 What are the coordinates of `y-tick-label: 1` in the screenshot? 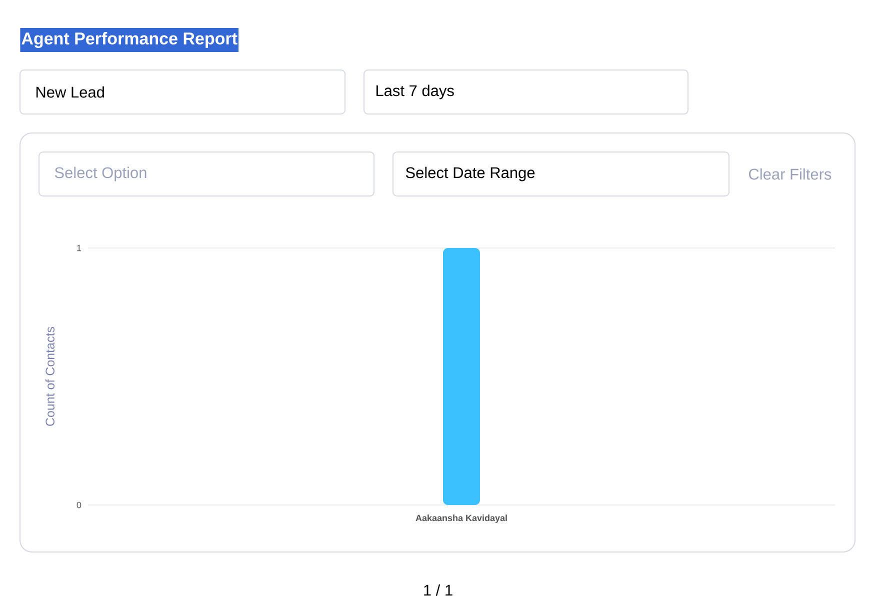 It's located at (79, 248).